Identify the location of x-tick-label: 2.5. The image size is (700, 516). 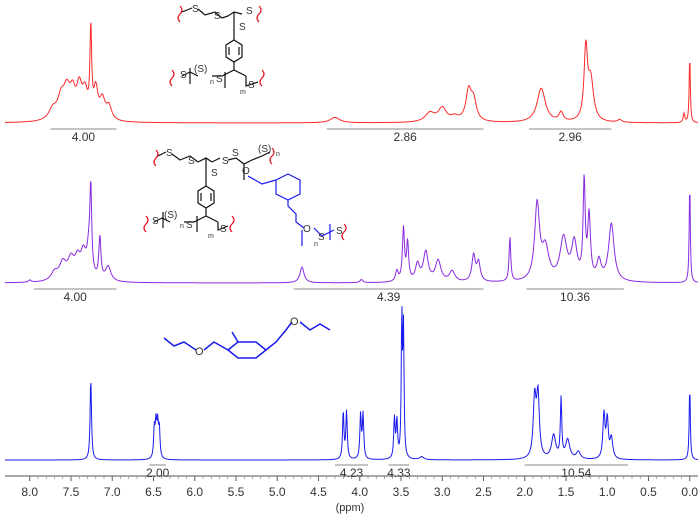
(483, 492).